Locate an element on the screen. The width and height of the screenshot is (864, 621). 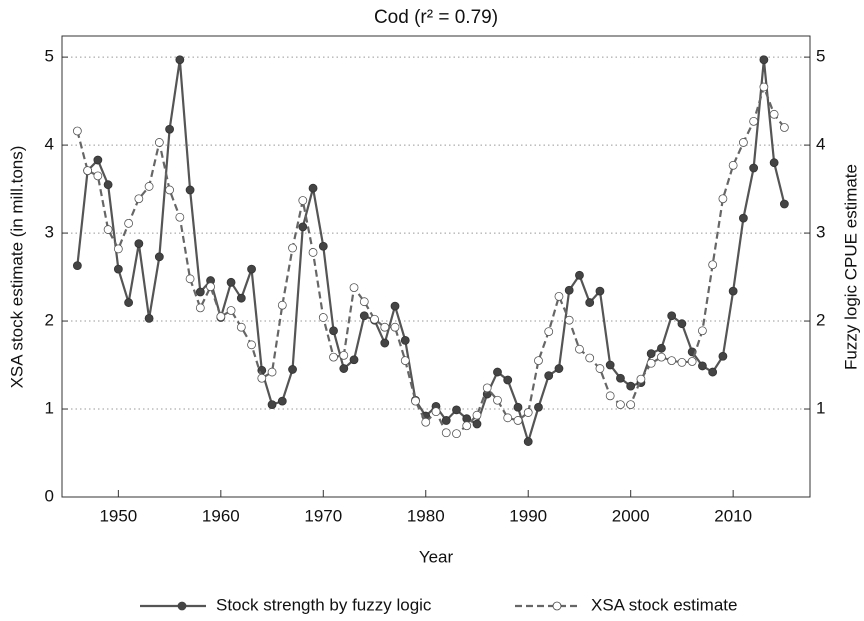
chart-title: Cod (r² = 0.79) is located at coordinates (436, 17).